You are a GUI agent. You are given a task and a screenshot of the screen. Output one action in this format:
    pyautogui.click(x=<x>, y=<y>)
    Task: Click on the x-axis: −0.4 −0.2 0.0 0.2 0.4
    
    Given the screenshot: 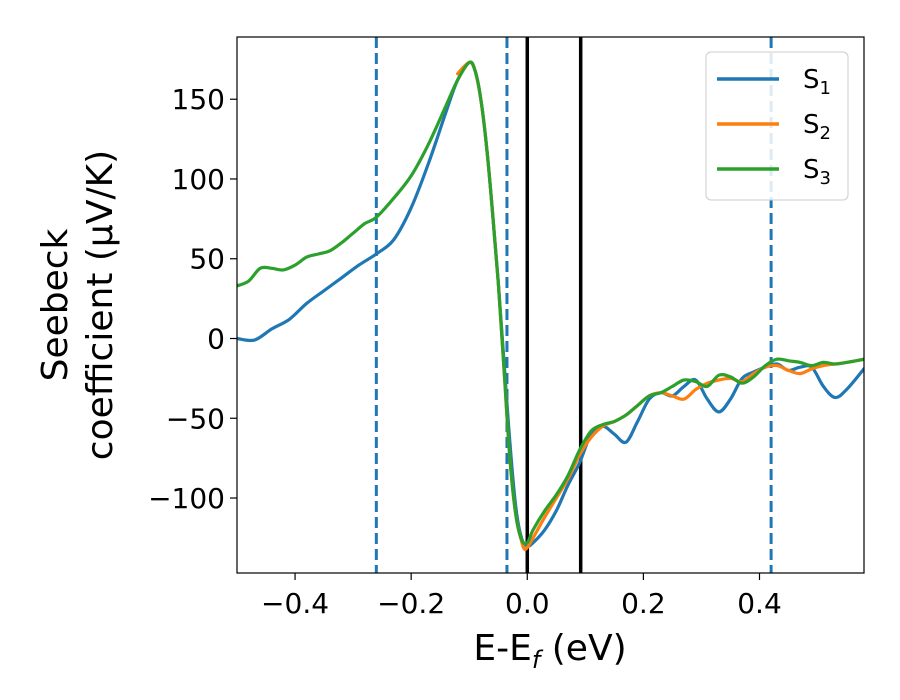 What is the action you would take?
    pyautogui.click(x=521, y=596)
    